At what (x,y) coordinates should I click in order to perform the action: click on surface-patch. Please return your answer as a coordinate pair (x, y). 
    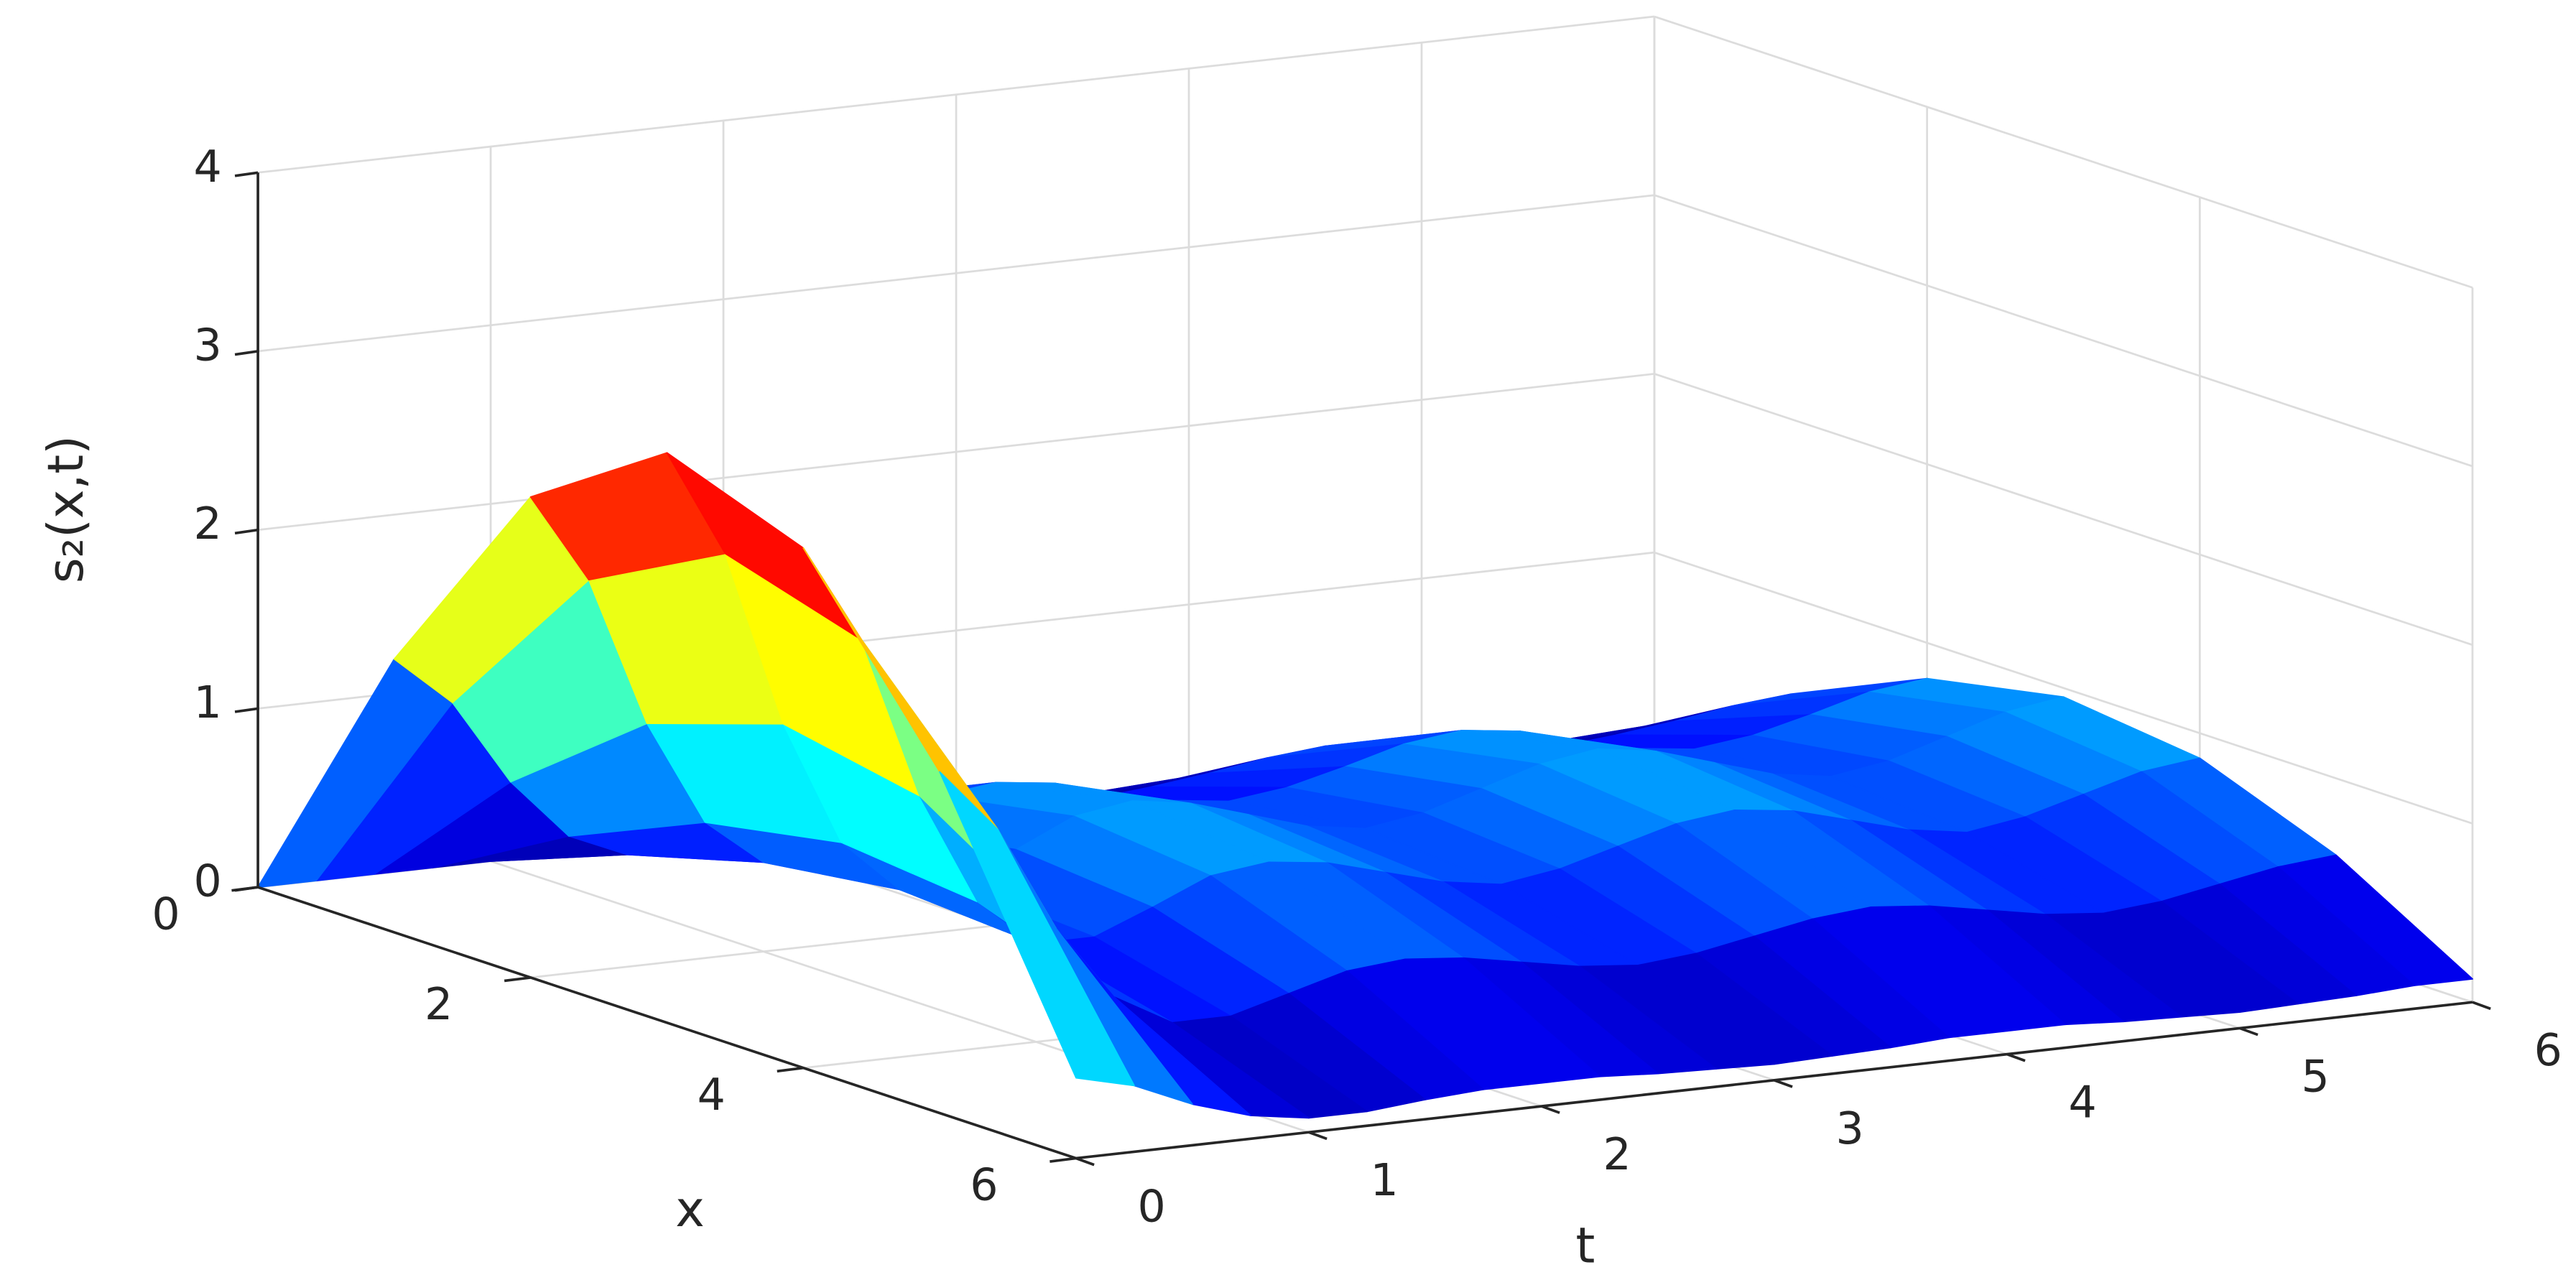
    Looking at the image, I should click on (1037, 929).